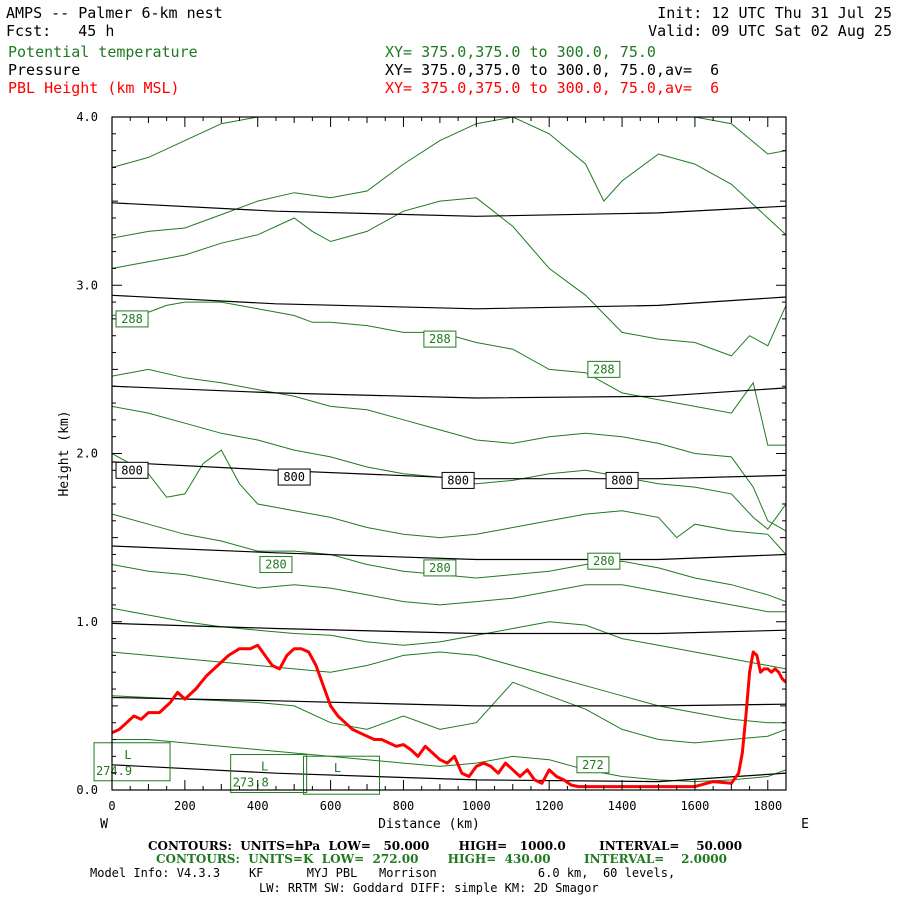 This screenshot has height=900, width=900. What do you see at coordinates (767, 806) in the screenshot?
I see `x-tick-label: 1800` at bounding box center [767, 806].